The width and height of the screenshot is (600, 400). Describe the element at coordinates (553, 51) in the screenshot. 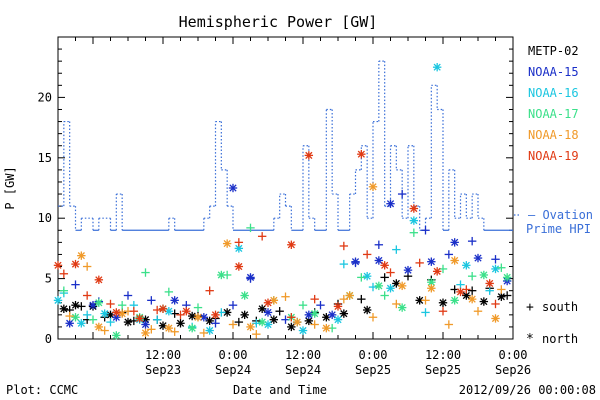

I see `legend-item: METP-02` at that location.